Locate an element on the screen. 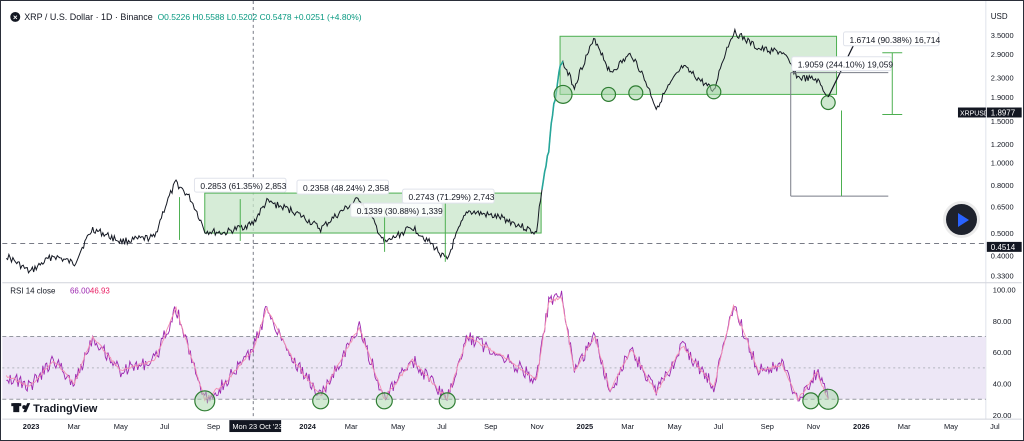  tv-logo-icon-top is located at coordinates (16, 405).